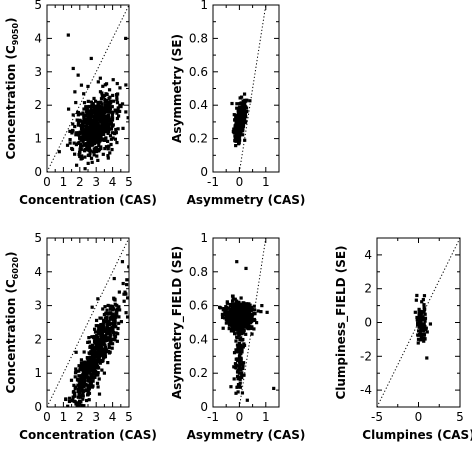  Describe the element at coordinates (80, 182) in the screenshot. I see `x-tick-label: 2` at that location.